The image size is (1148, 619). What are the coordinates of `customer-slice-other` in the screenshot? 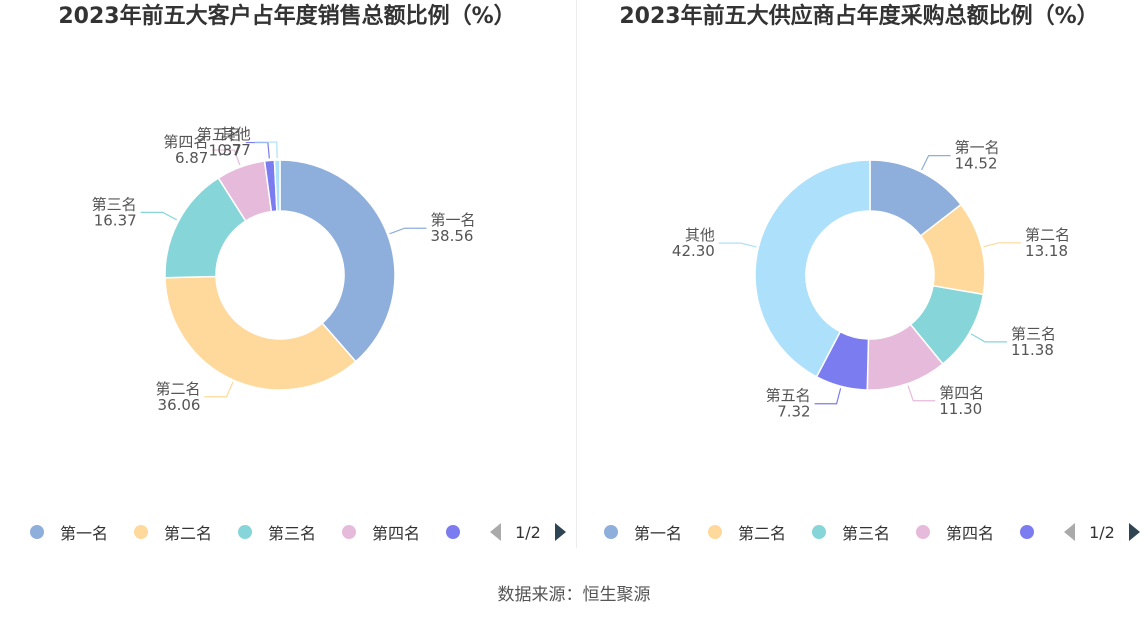 It's located at (277, 185).